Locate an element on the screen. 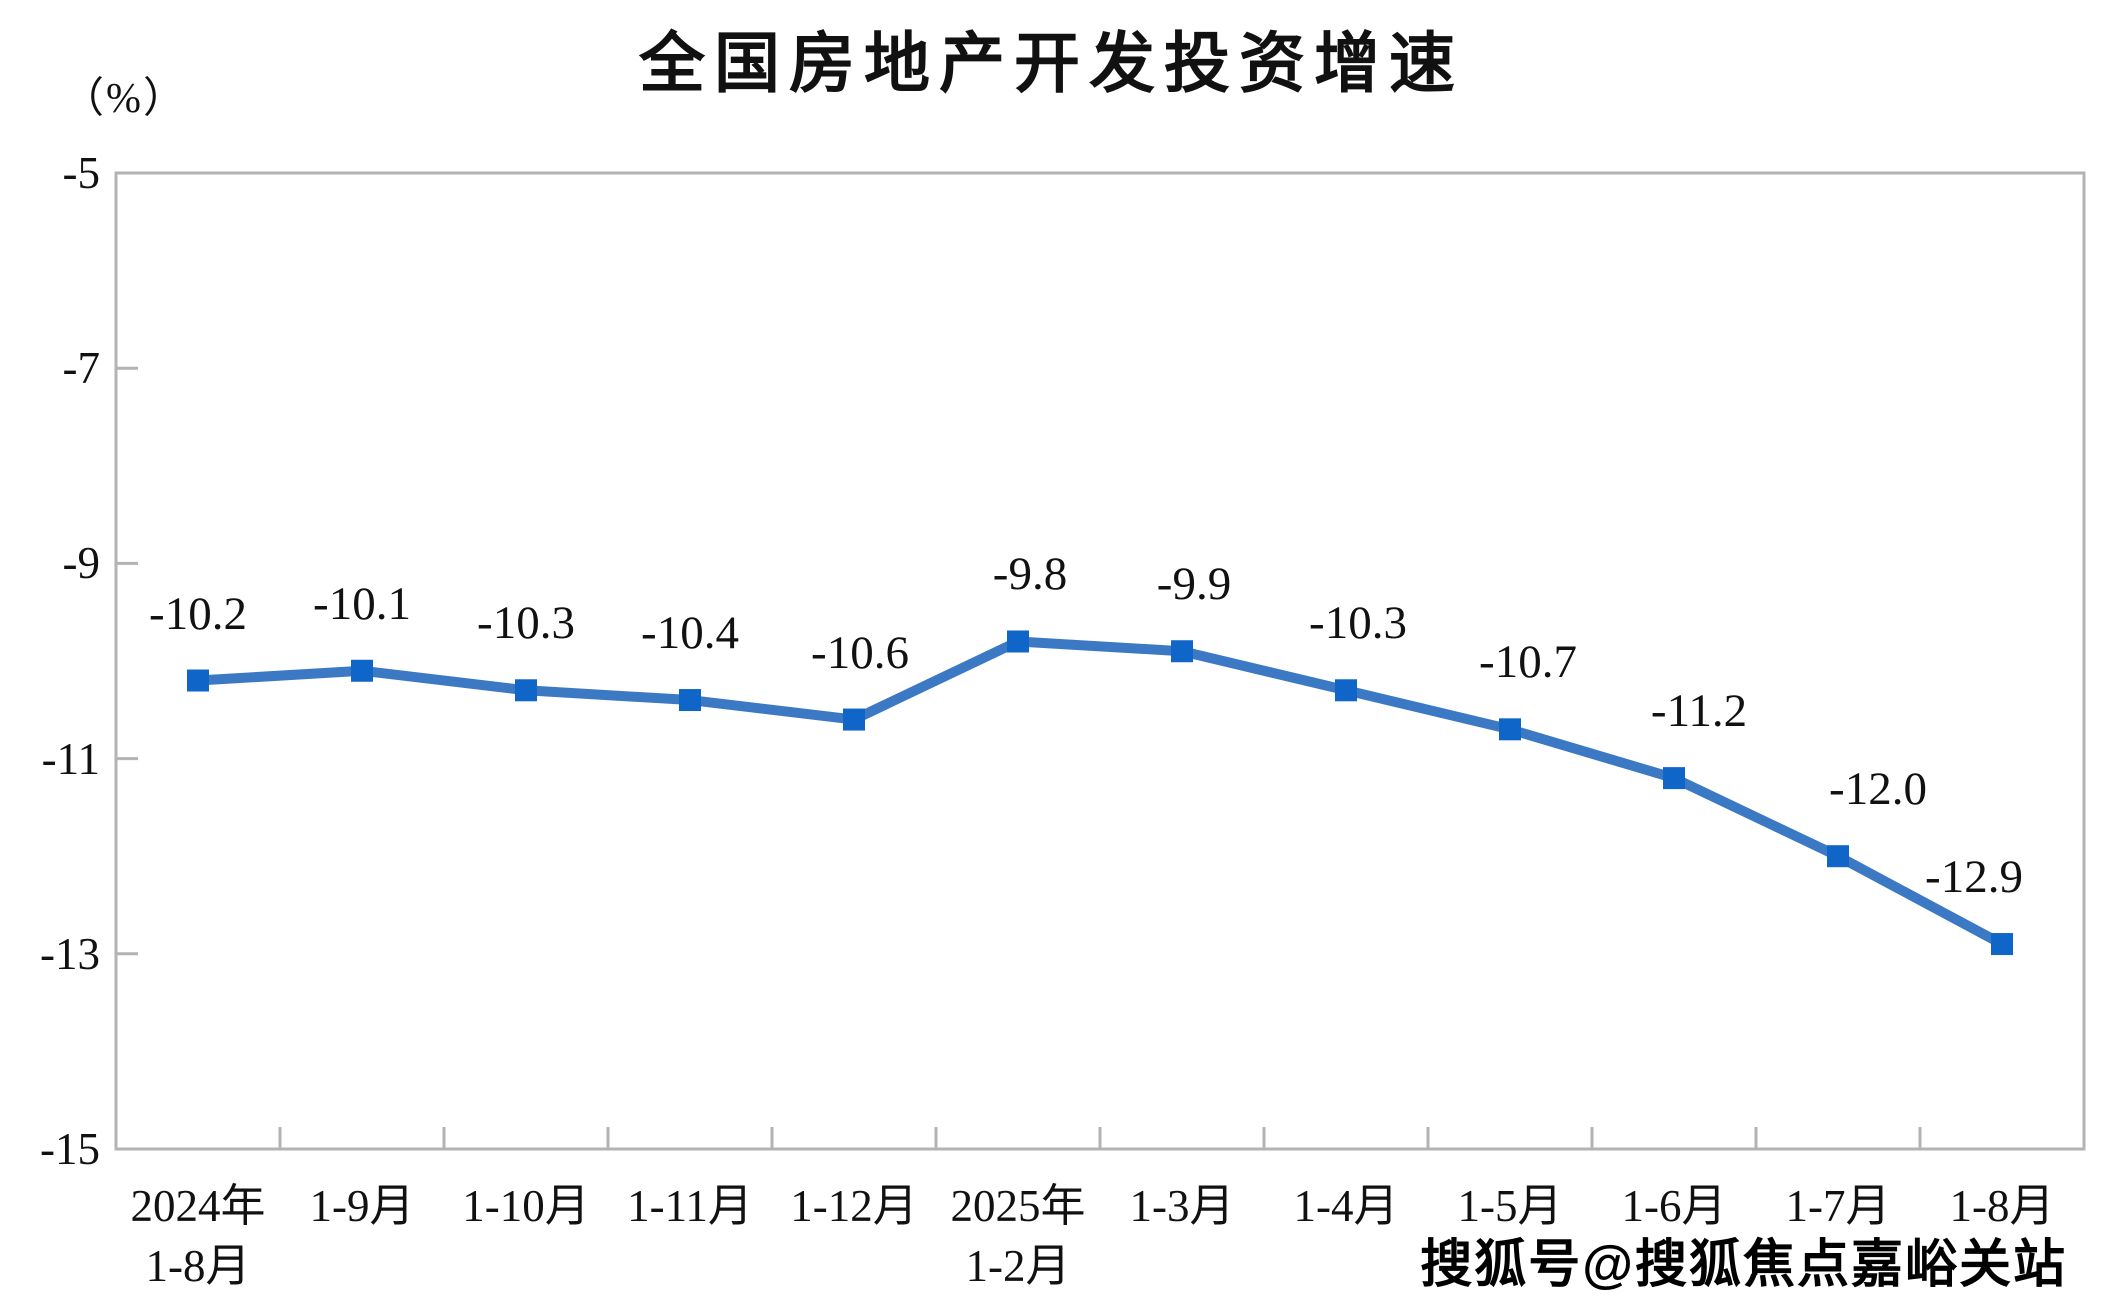  data-point-label: -10.4 is located at coordinates (690, 633).